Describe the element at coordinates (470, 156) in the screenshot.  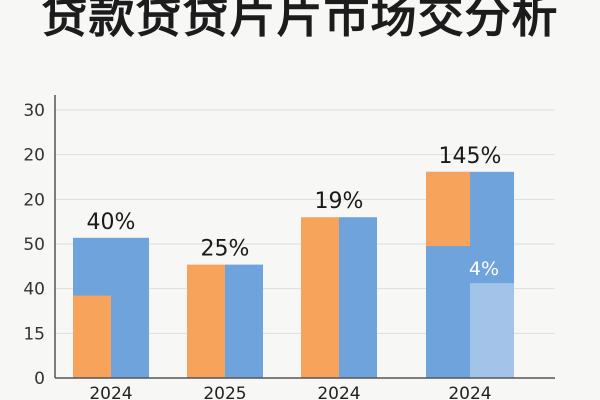
I see `bar-data-label: 145%` at that location.